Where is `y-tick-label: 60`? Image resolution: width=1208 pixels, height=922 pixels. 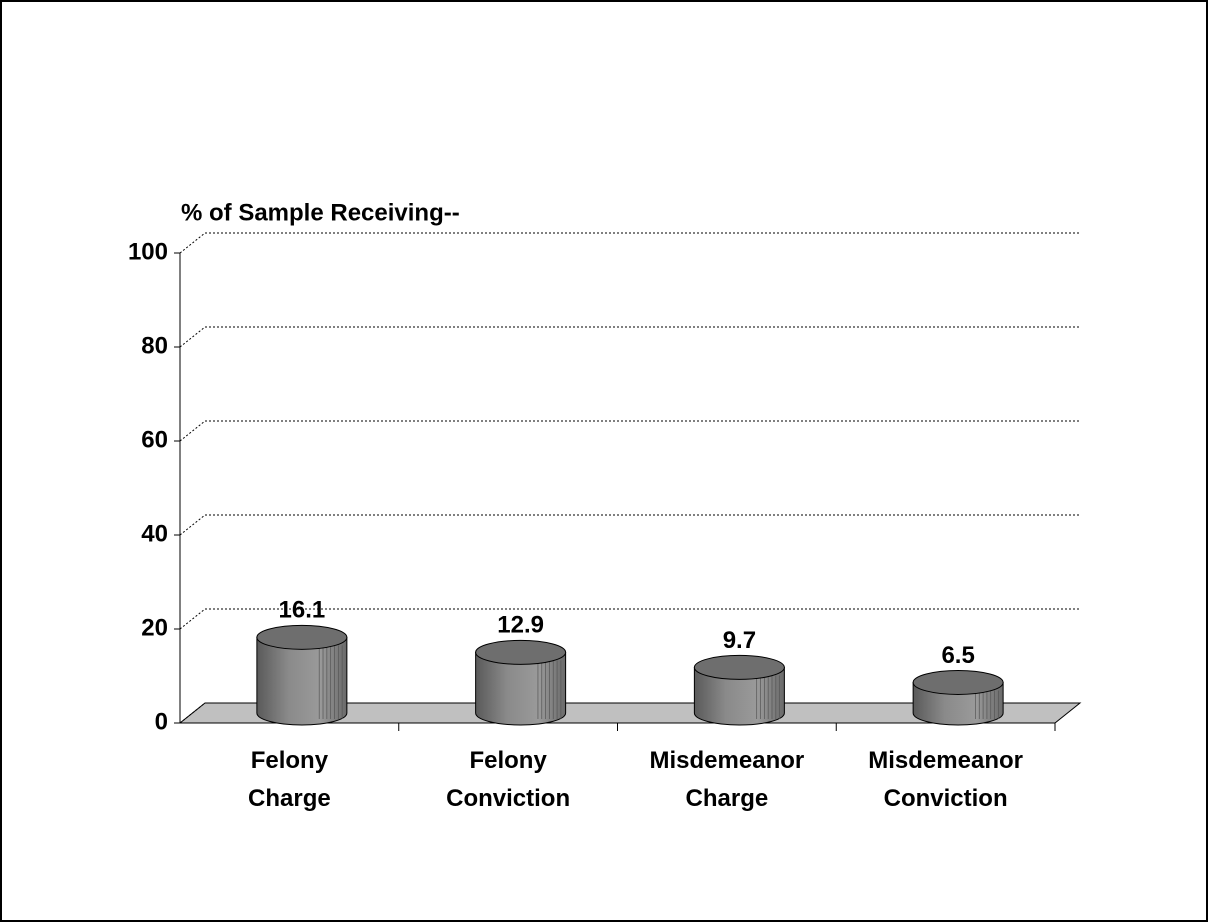
y-tick-label: 60 is located at coordinates (154, 439).